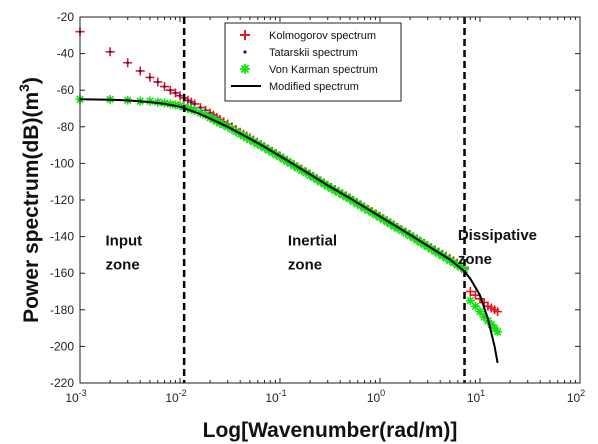 The width and height of the screenshot is (598, 444). I want to click on x-tick-label: 10², so click(576, 396).